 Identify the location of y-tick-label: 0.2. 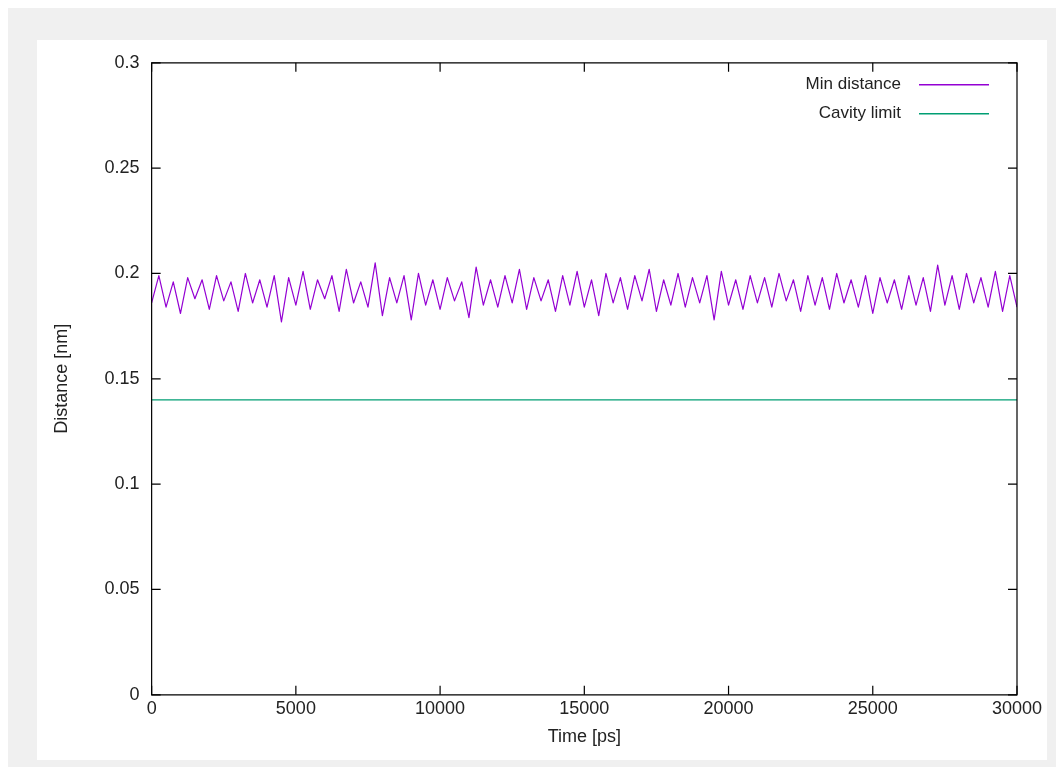
(127, 272).